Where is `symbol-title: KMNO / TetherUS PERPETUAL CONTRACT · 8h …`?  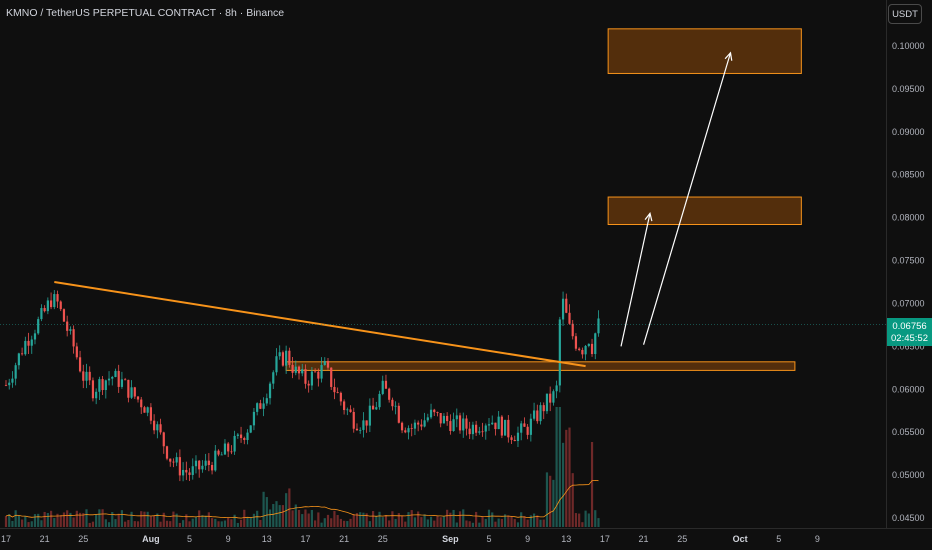
symbol-title: KMNO / TetherUS PERPETUAL CONTRACT · 8h … is located at coordinates (145, 13).